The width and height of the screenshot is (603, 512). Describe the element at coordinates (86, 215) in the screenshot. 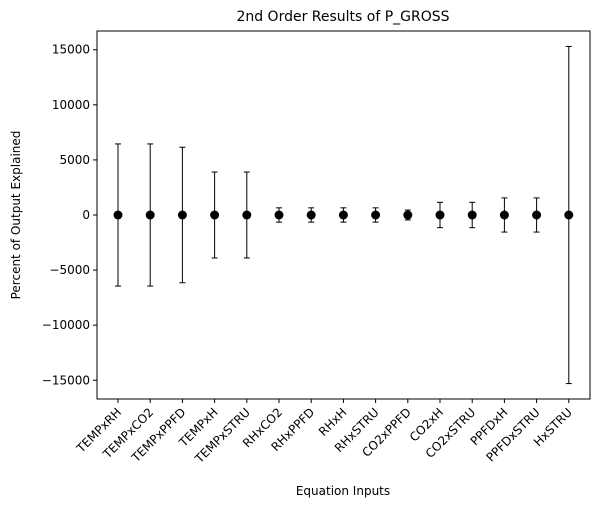

I see `y-tick-label: 0` at that location.